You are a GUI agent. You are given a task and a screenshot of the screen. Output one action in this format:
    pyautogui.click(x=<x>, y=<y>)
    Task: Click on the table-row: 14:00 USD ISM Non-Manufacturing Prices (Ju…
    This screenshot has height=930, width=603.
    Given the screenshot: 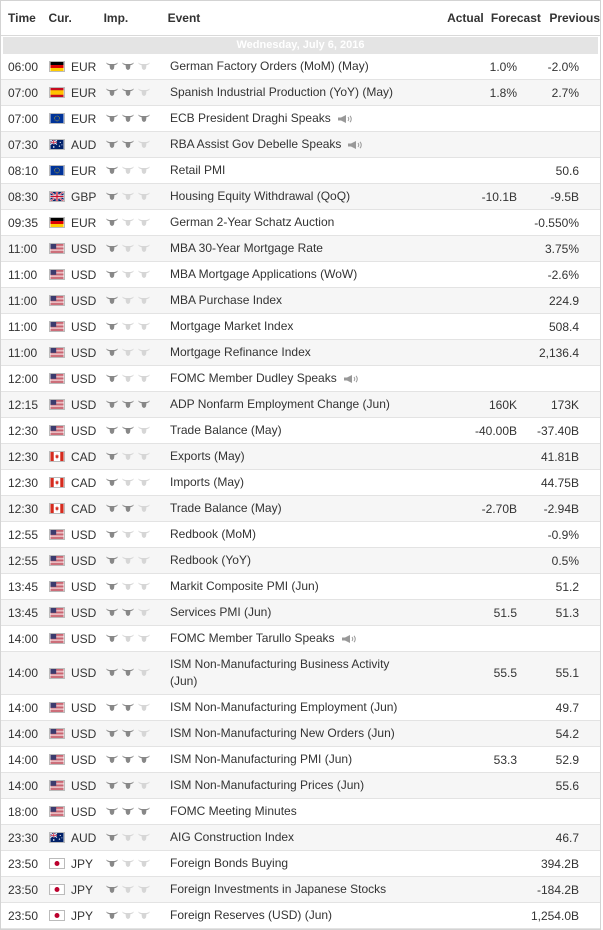 What is the action you would take?
    pyautogui.click(x=300, y=786)
    